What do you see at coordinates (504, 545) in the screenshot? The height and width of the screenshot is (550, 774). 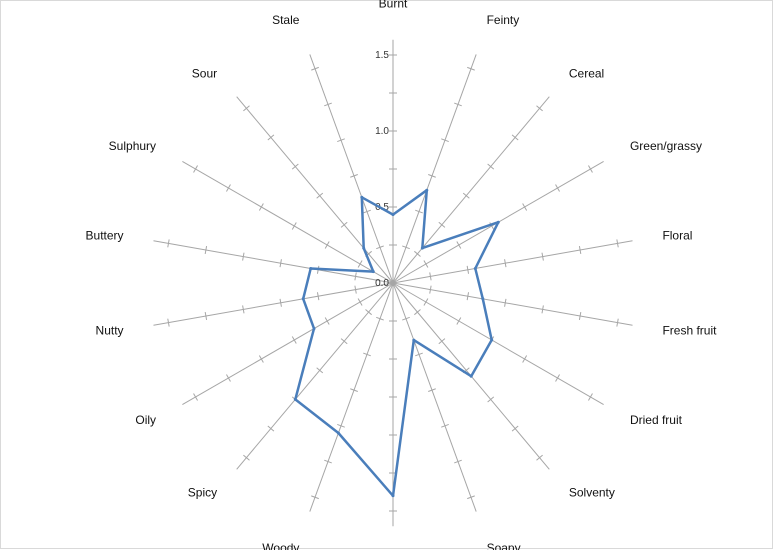 I see `category-label: Soapy` at bounding box center [504, 545].